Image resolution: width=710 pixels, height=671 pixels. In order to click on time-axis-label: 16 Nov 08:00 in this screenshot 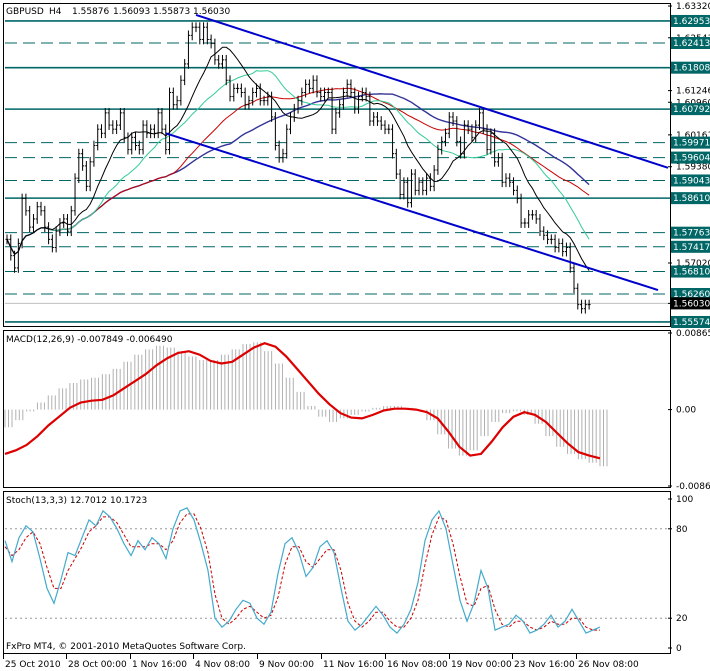, I will do `click(417, 665)`.